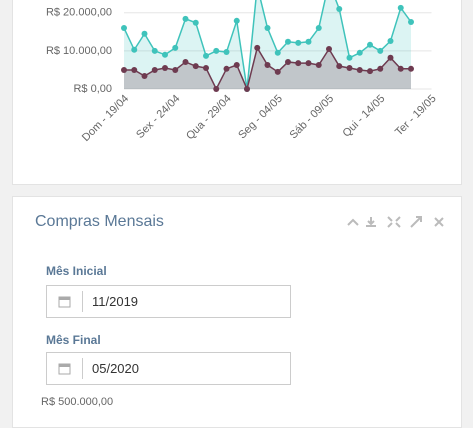 This screenshot has width=473, height=428. Describe the element at coordinates (353, 222) in the screenshot. I see `collapse-icon` at that location.